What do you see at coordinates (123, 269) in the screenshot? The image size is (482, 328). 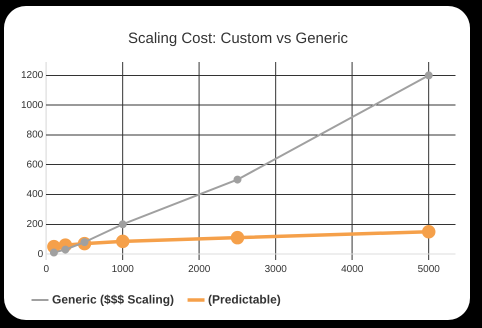 I see `x-tick-label: 1000` at bounding box center [123, 269].